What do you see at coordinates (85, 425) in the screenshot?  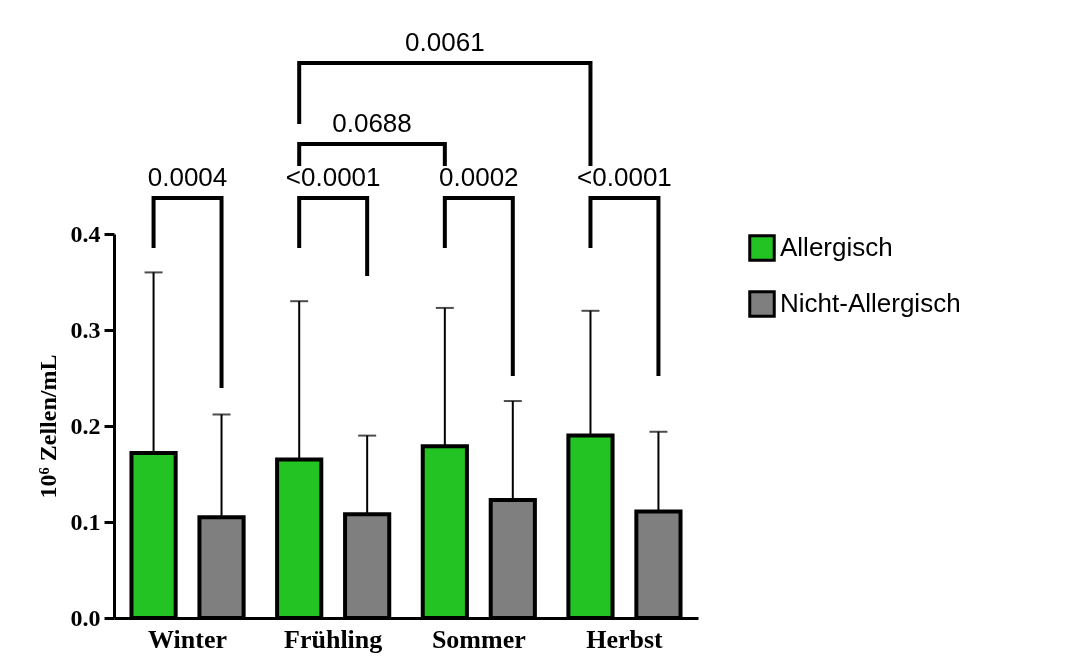 I see `y-tick-label: 0.2` at bounding box center [85, 425].